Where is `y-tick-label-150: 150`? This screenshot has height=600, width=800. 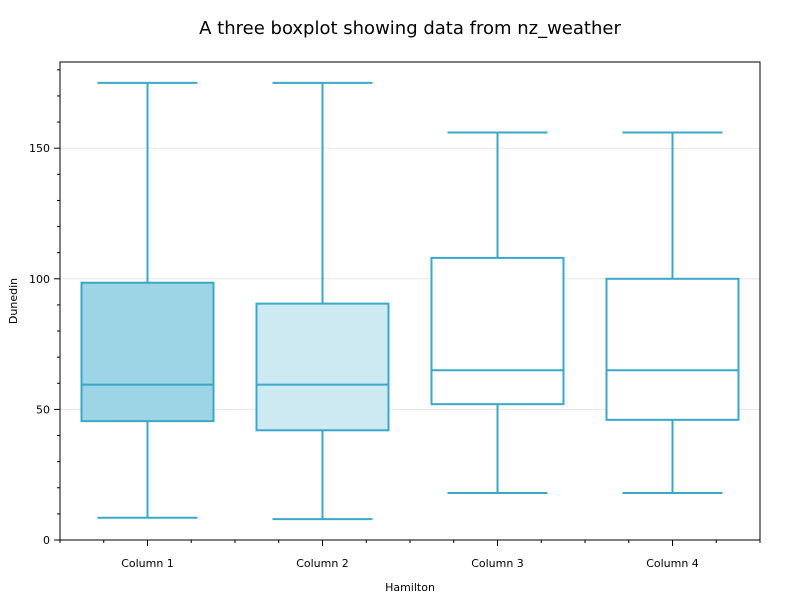
y-tick-label-150: 150 is located at coordinates (39, 148).